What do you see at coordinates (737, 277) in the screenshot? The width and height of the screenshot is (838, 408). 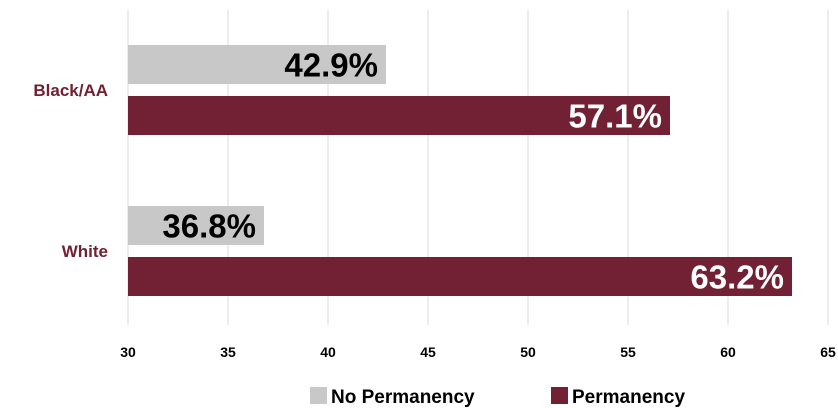 I see `data-label-white-permanency: 63.2%` at bounding box center [737, 277].